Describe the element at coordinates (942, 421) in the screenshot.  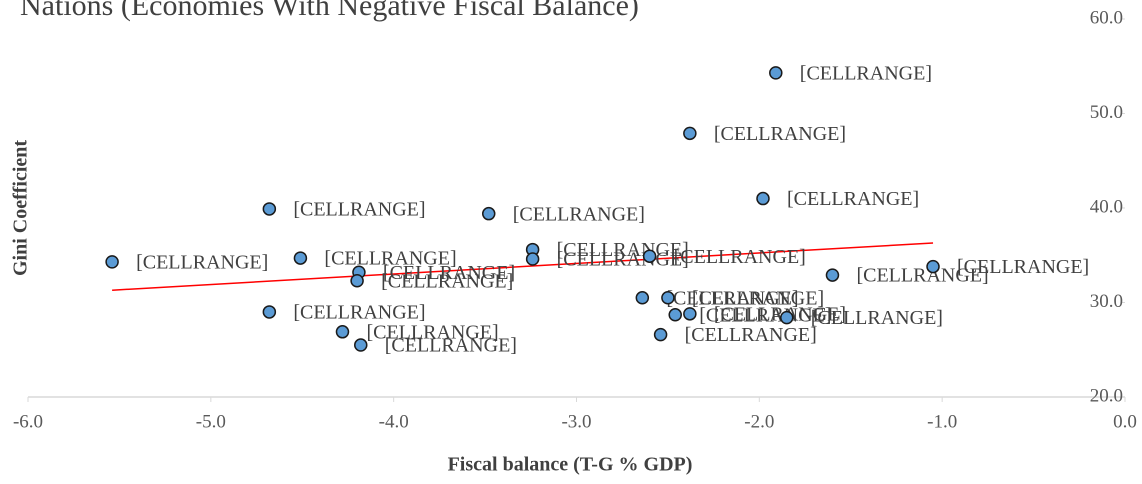
I see `x-tick-label: -1.0` at that location.